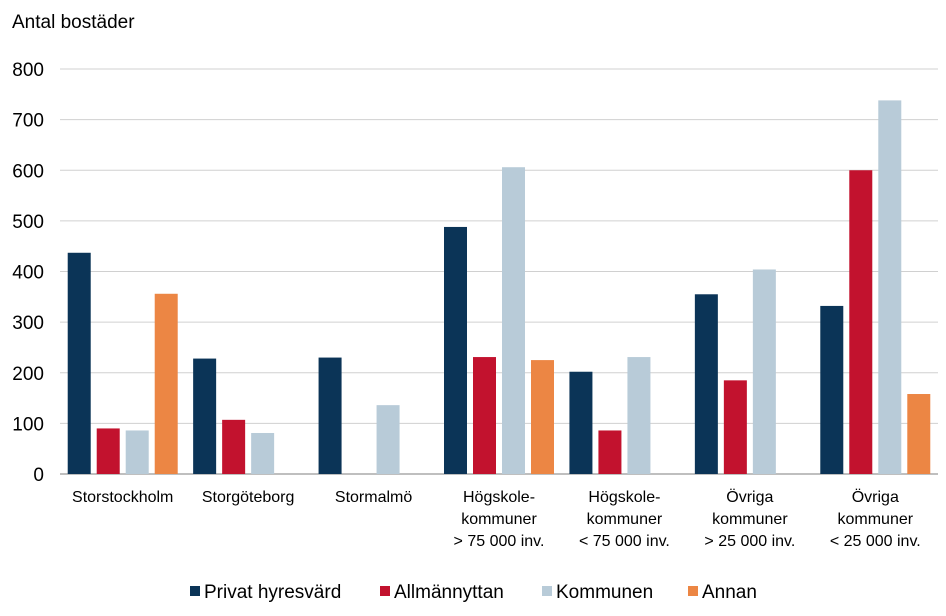 The width and height of the screenshot is (946, 616). Describe the element at coordinates (248, 497) in the screenshot. I see `category-label: Storgöteborg` at that location.